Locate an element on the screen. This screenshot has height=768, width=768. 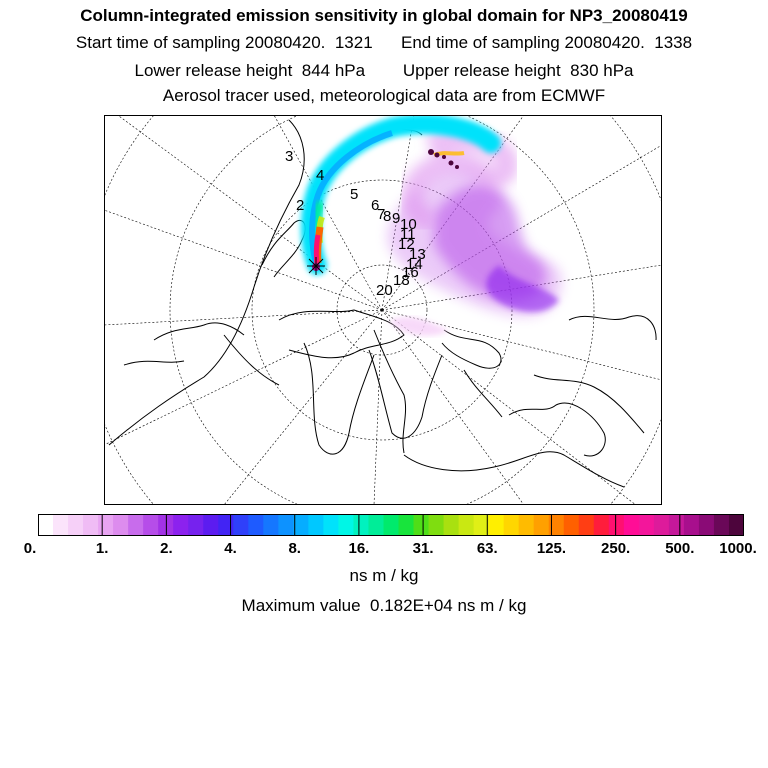
color-scale-label: 500. is located at coordinates (680, 548).